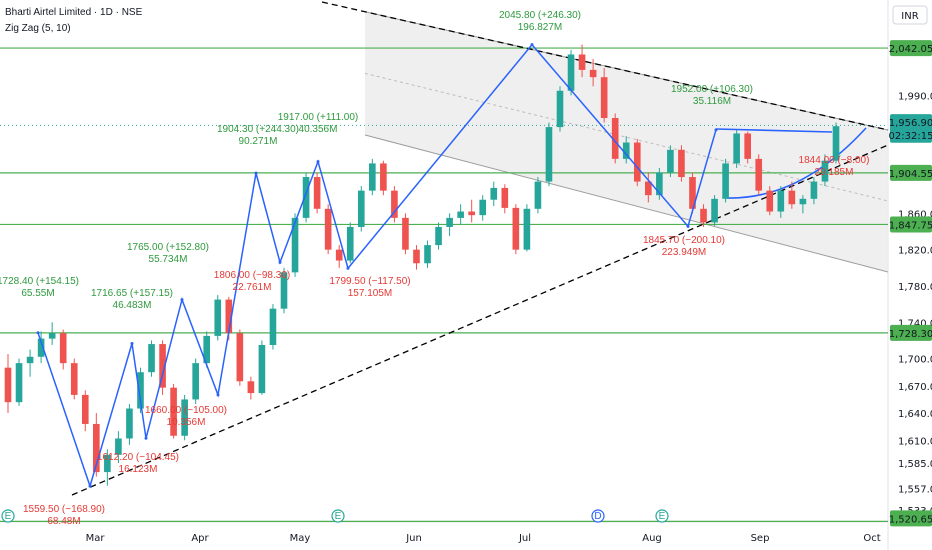  I want to click on price-tick-label: 1,820.00, so click(915, 251).